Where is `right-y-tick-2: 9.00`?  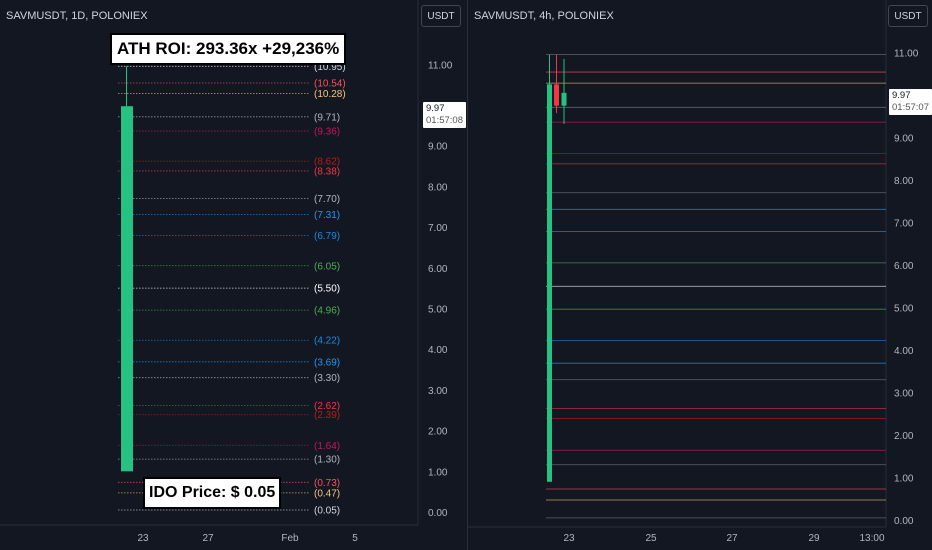 right-y-tick-2: 9.00 is located at coordinates (904, 139).